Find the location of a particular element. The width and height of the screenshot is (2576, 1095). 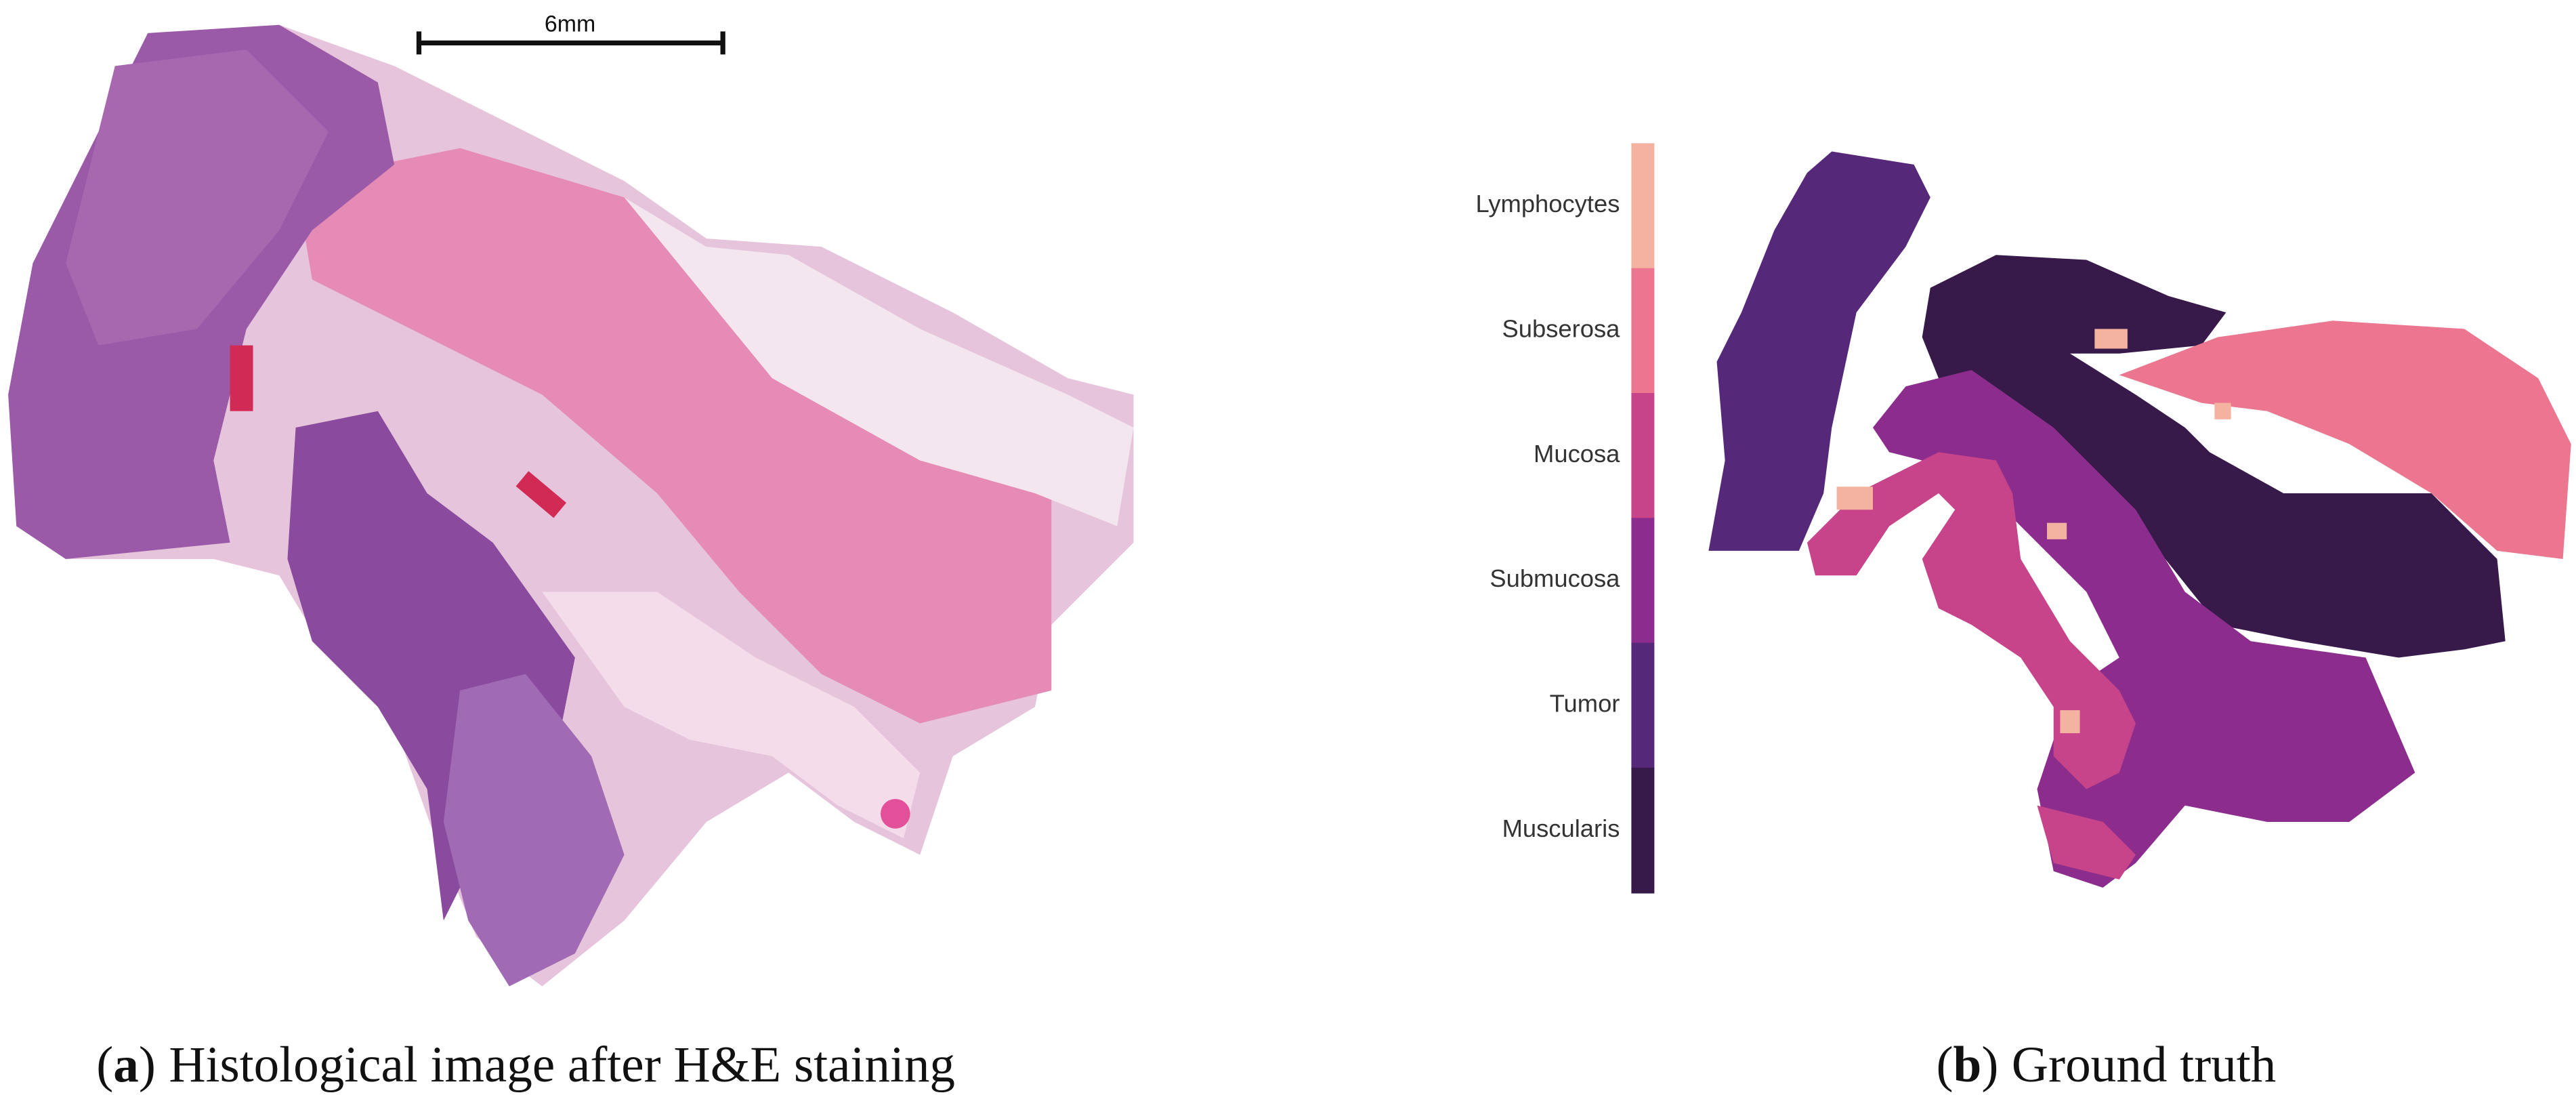

legend-label: Subserosa is located at coordinates (1561, 328).